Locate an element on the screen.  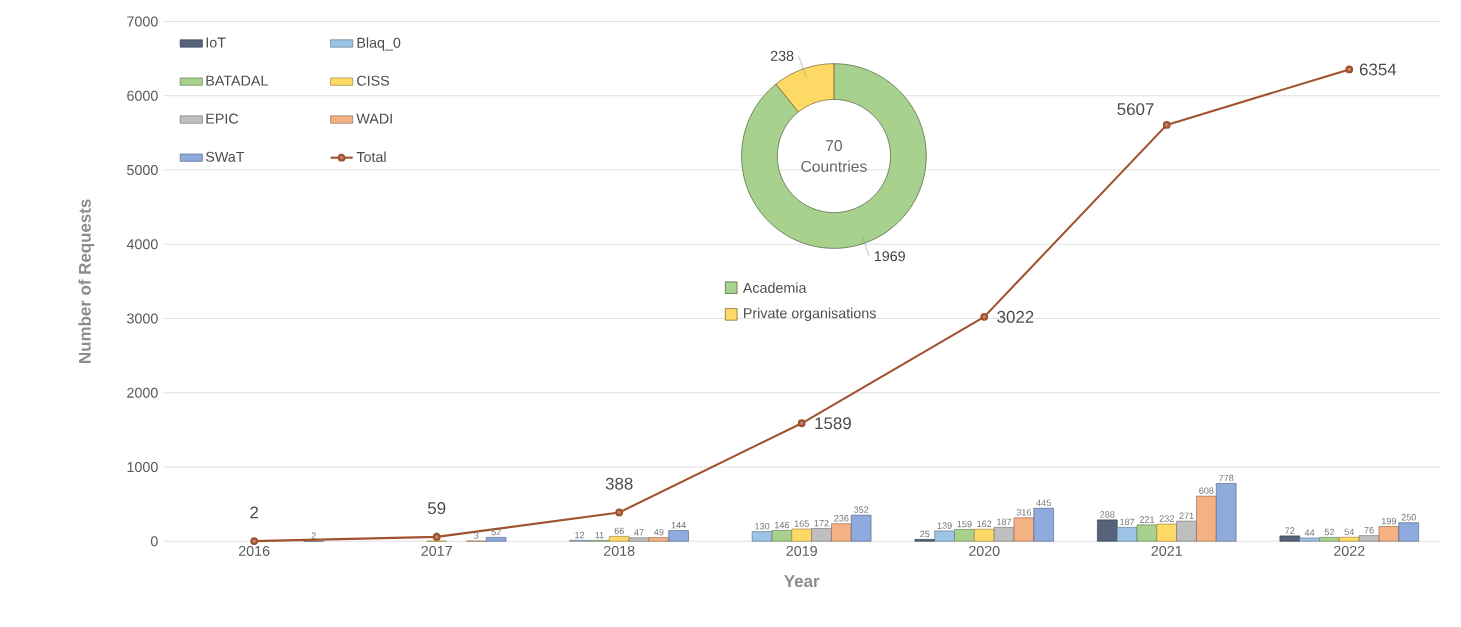
data-label: 139 is located at coordinates (944, 525).